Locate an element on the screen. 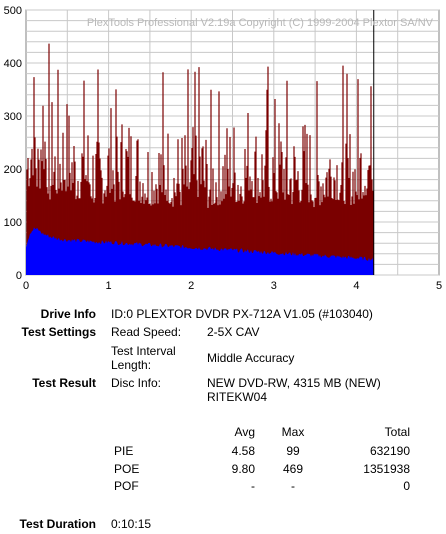 The image size is (446, 534). avg-header: Avg is located at coordinates (244, 432).